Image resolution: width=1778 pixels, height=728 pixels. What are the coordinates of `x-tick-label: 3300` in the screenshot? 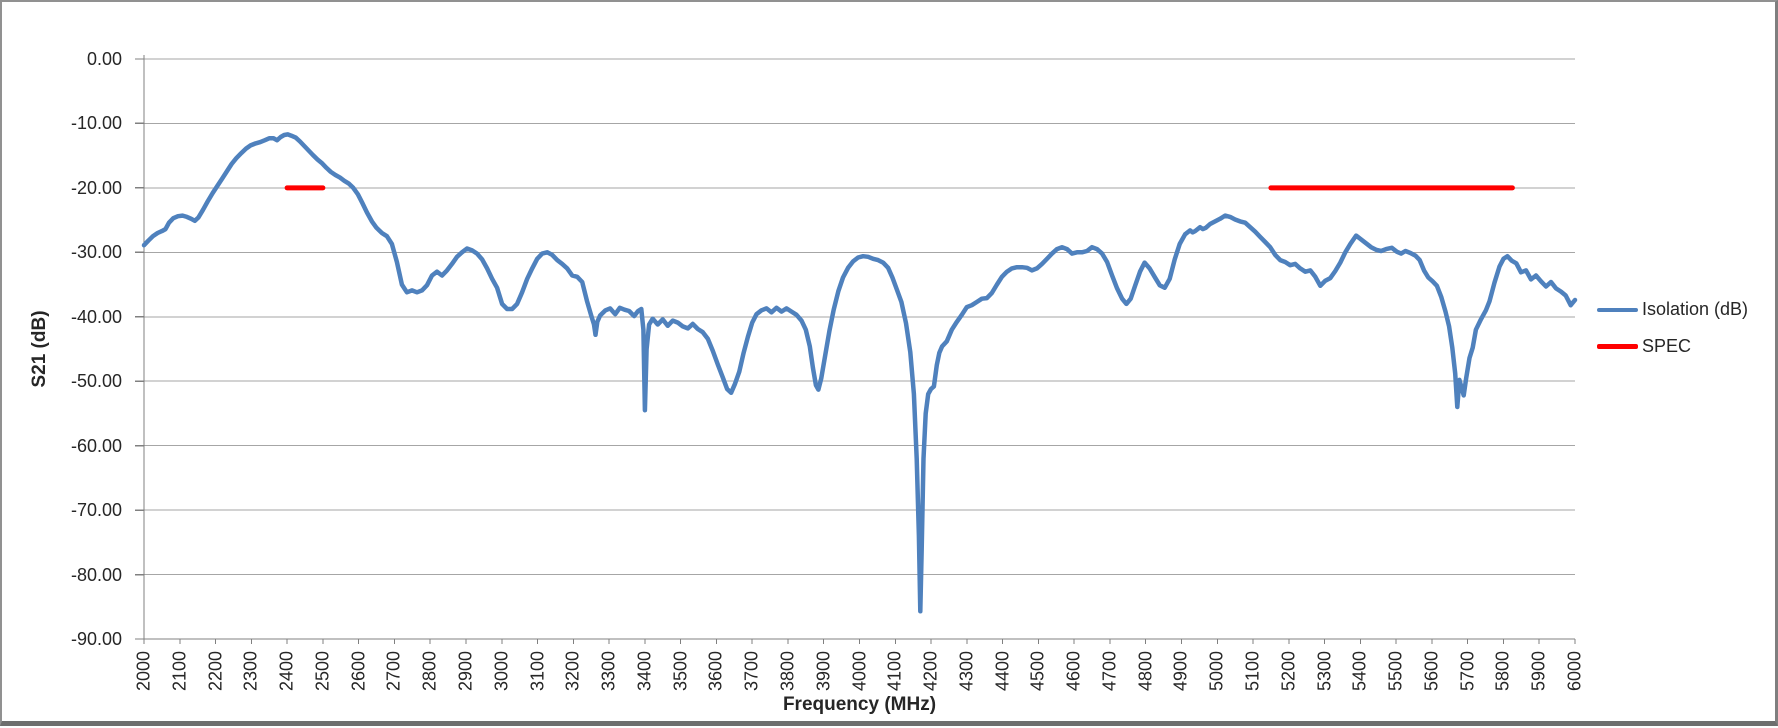 It's located at (608, 671).